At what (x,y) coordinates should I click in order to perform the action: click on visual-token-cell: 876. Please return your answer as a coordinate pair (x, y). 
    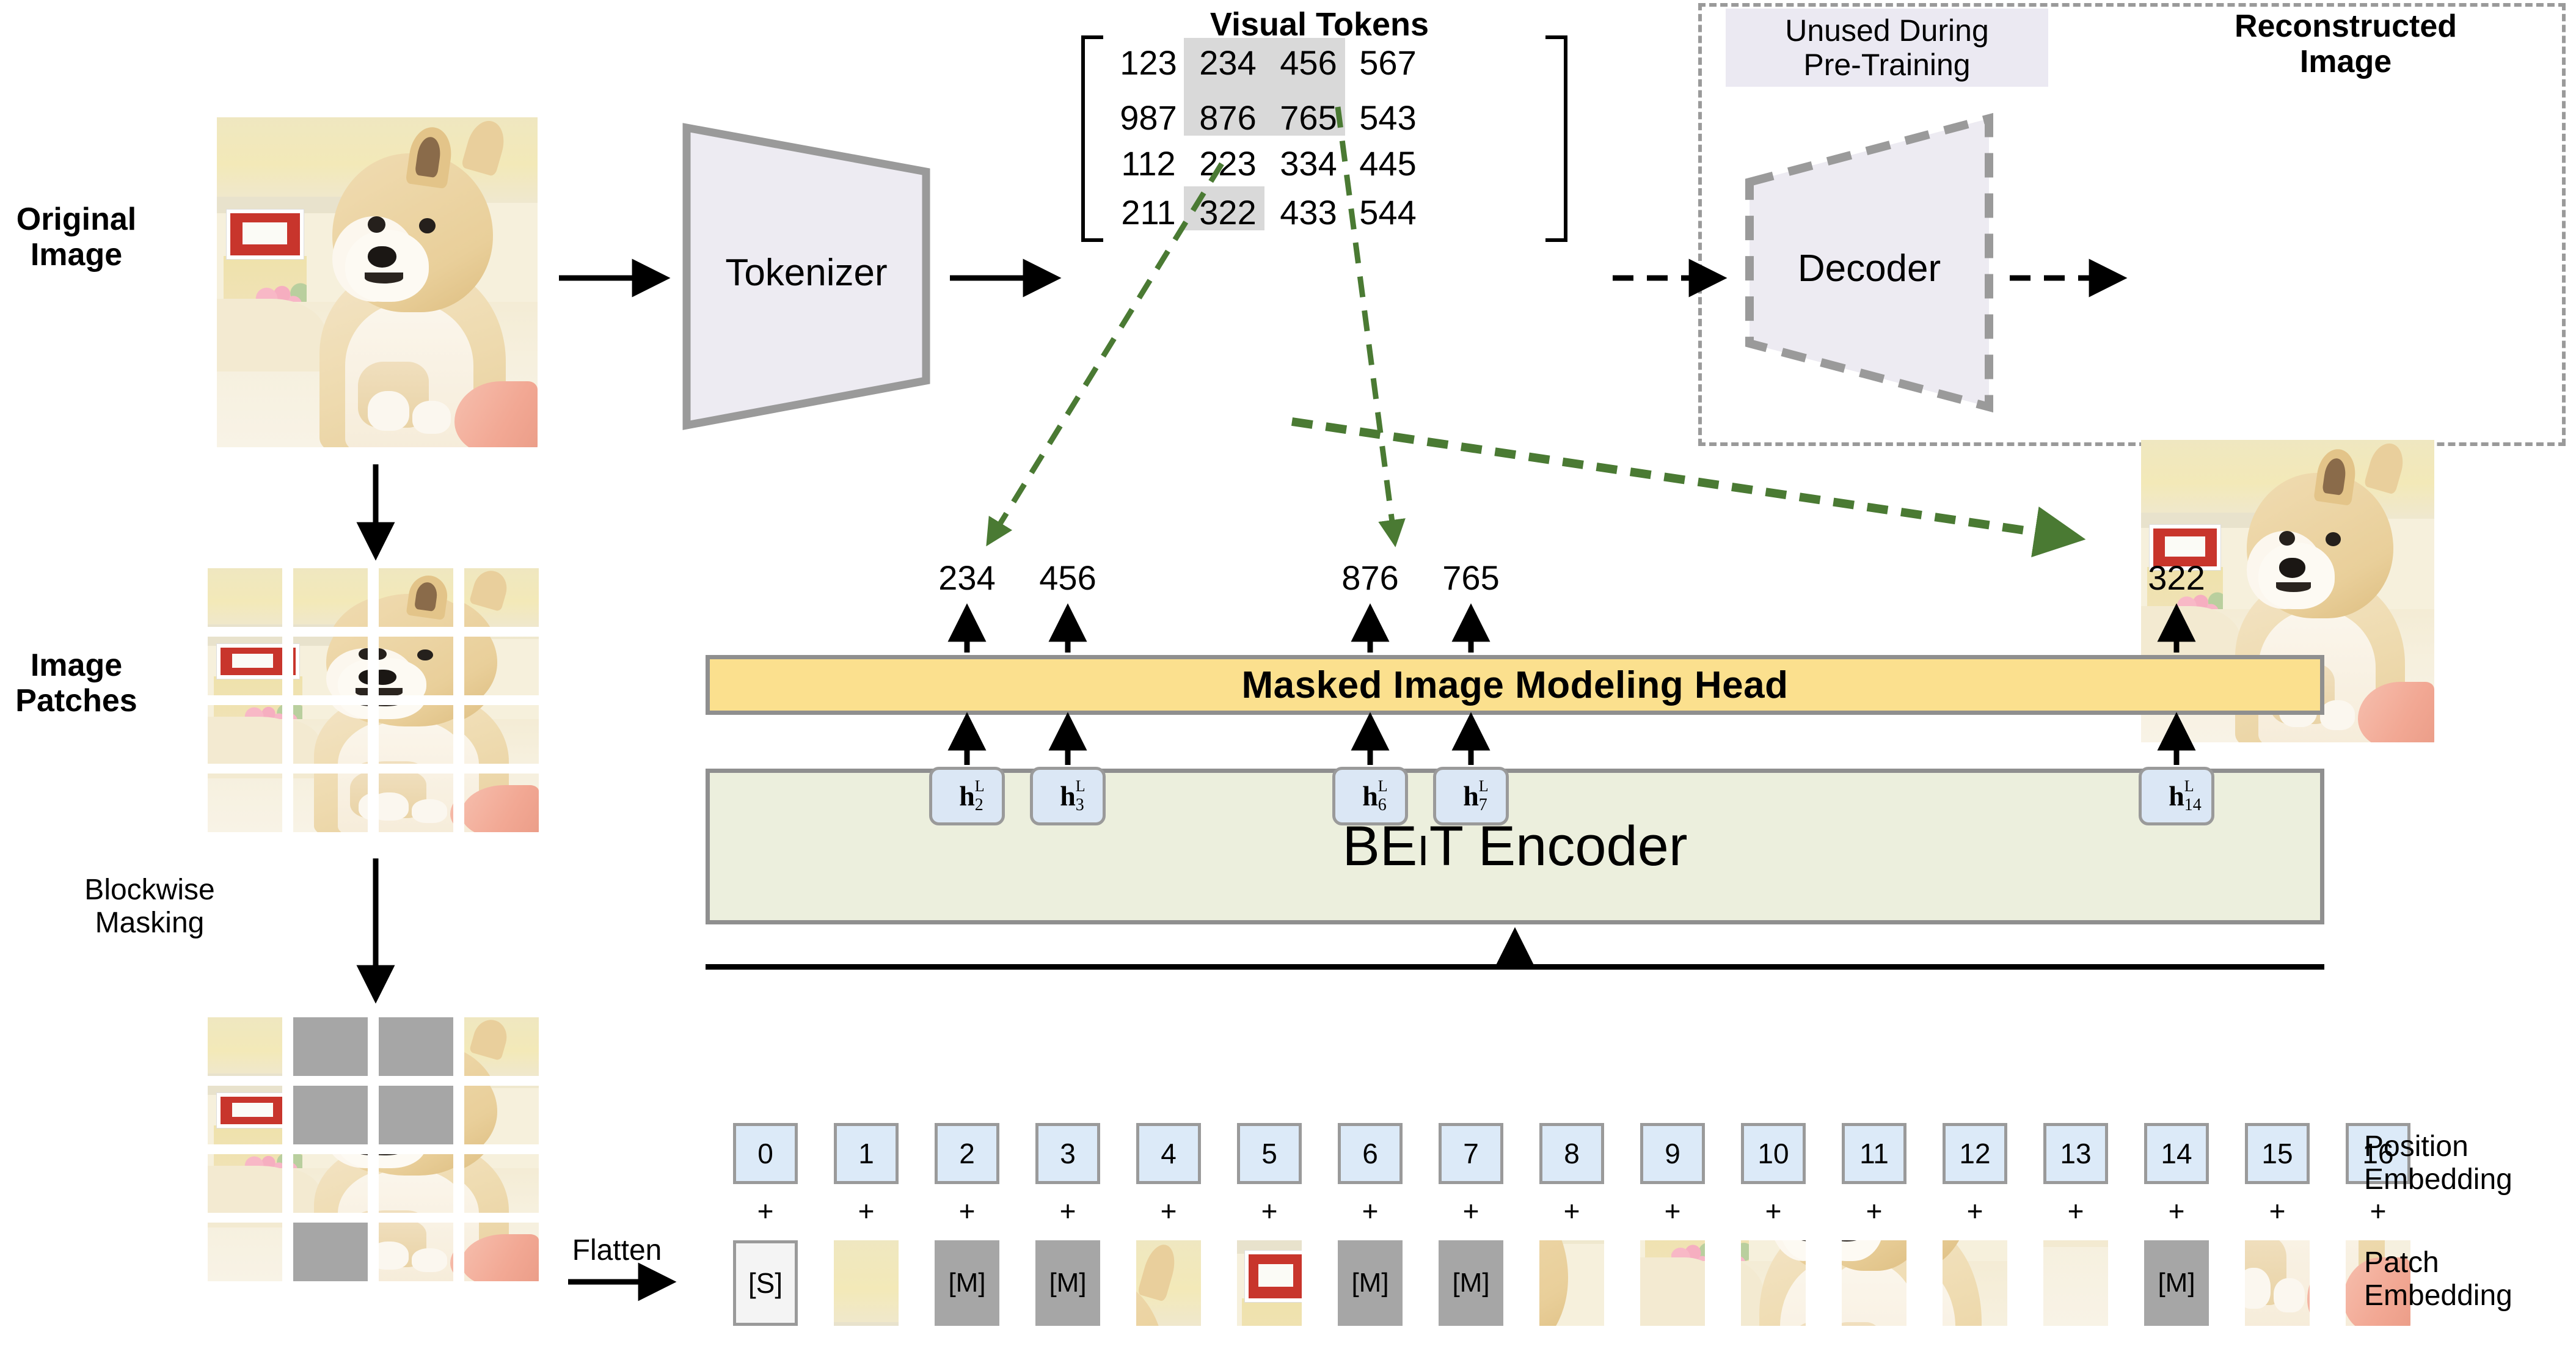
    Looking at the image, I should click on (1228, 118).